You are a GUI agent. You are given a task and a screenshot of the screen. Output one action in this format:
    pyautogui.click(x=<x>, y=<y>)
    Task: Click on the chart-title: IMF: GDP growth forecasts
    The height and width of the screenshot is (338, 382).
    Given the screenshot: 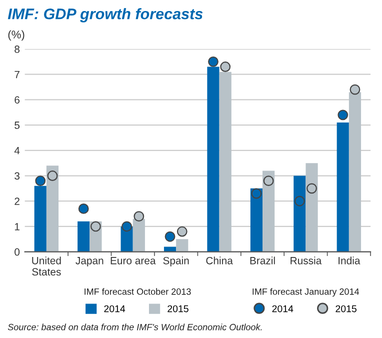 What is the action you would take?
    pyautogui.click(x=105, y=15)
    